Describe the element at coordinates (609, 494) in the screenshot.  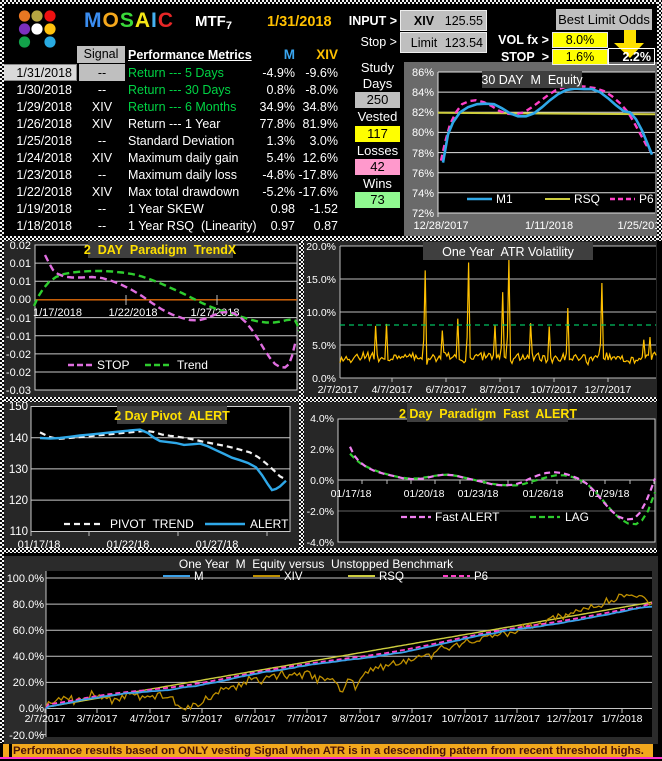
I see `svg-text: 01/29/18` at that location.